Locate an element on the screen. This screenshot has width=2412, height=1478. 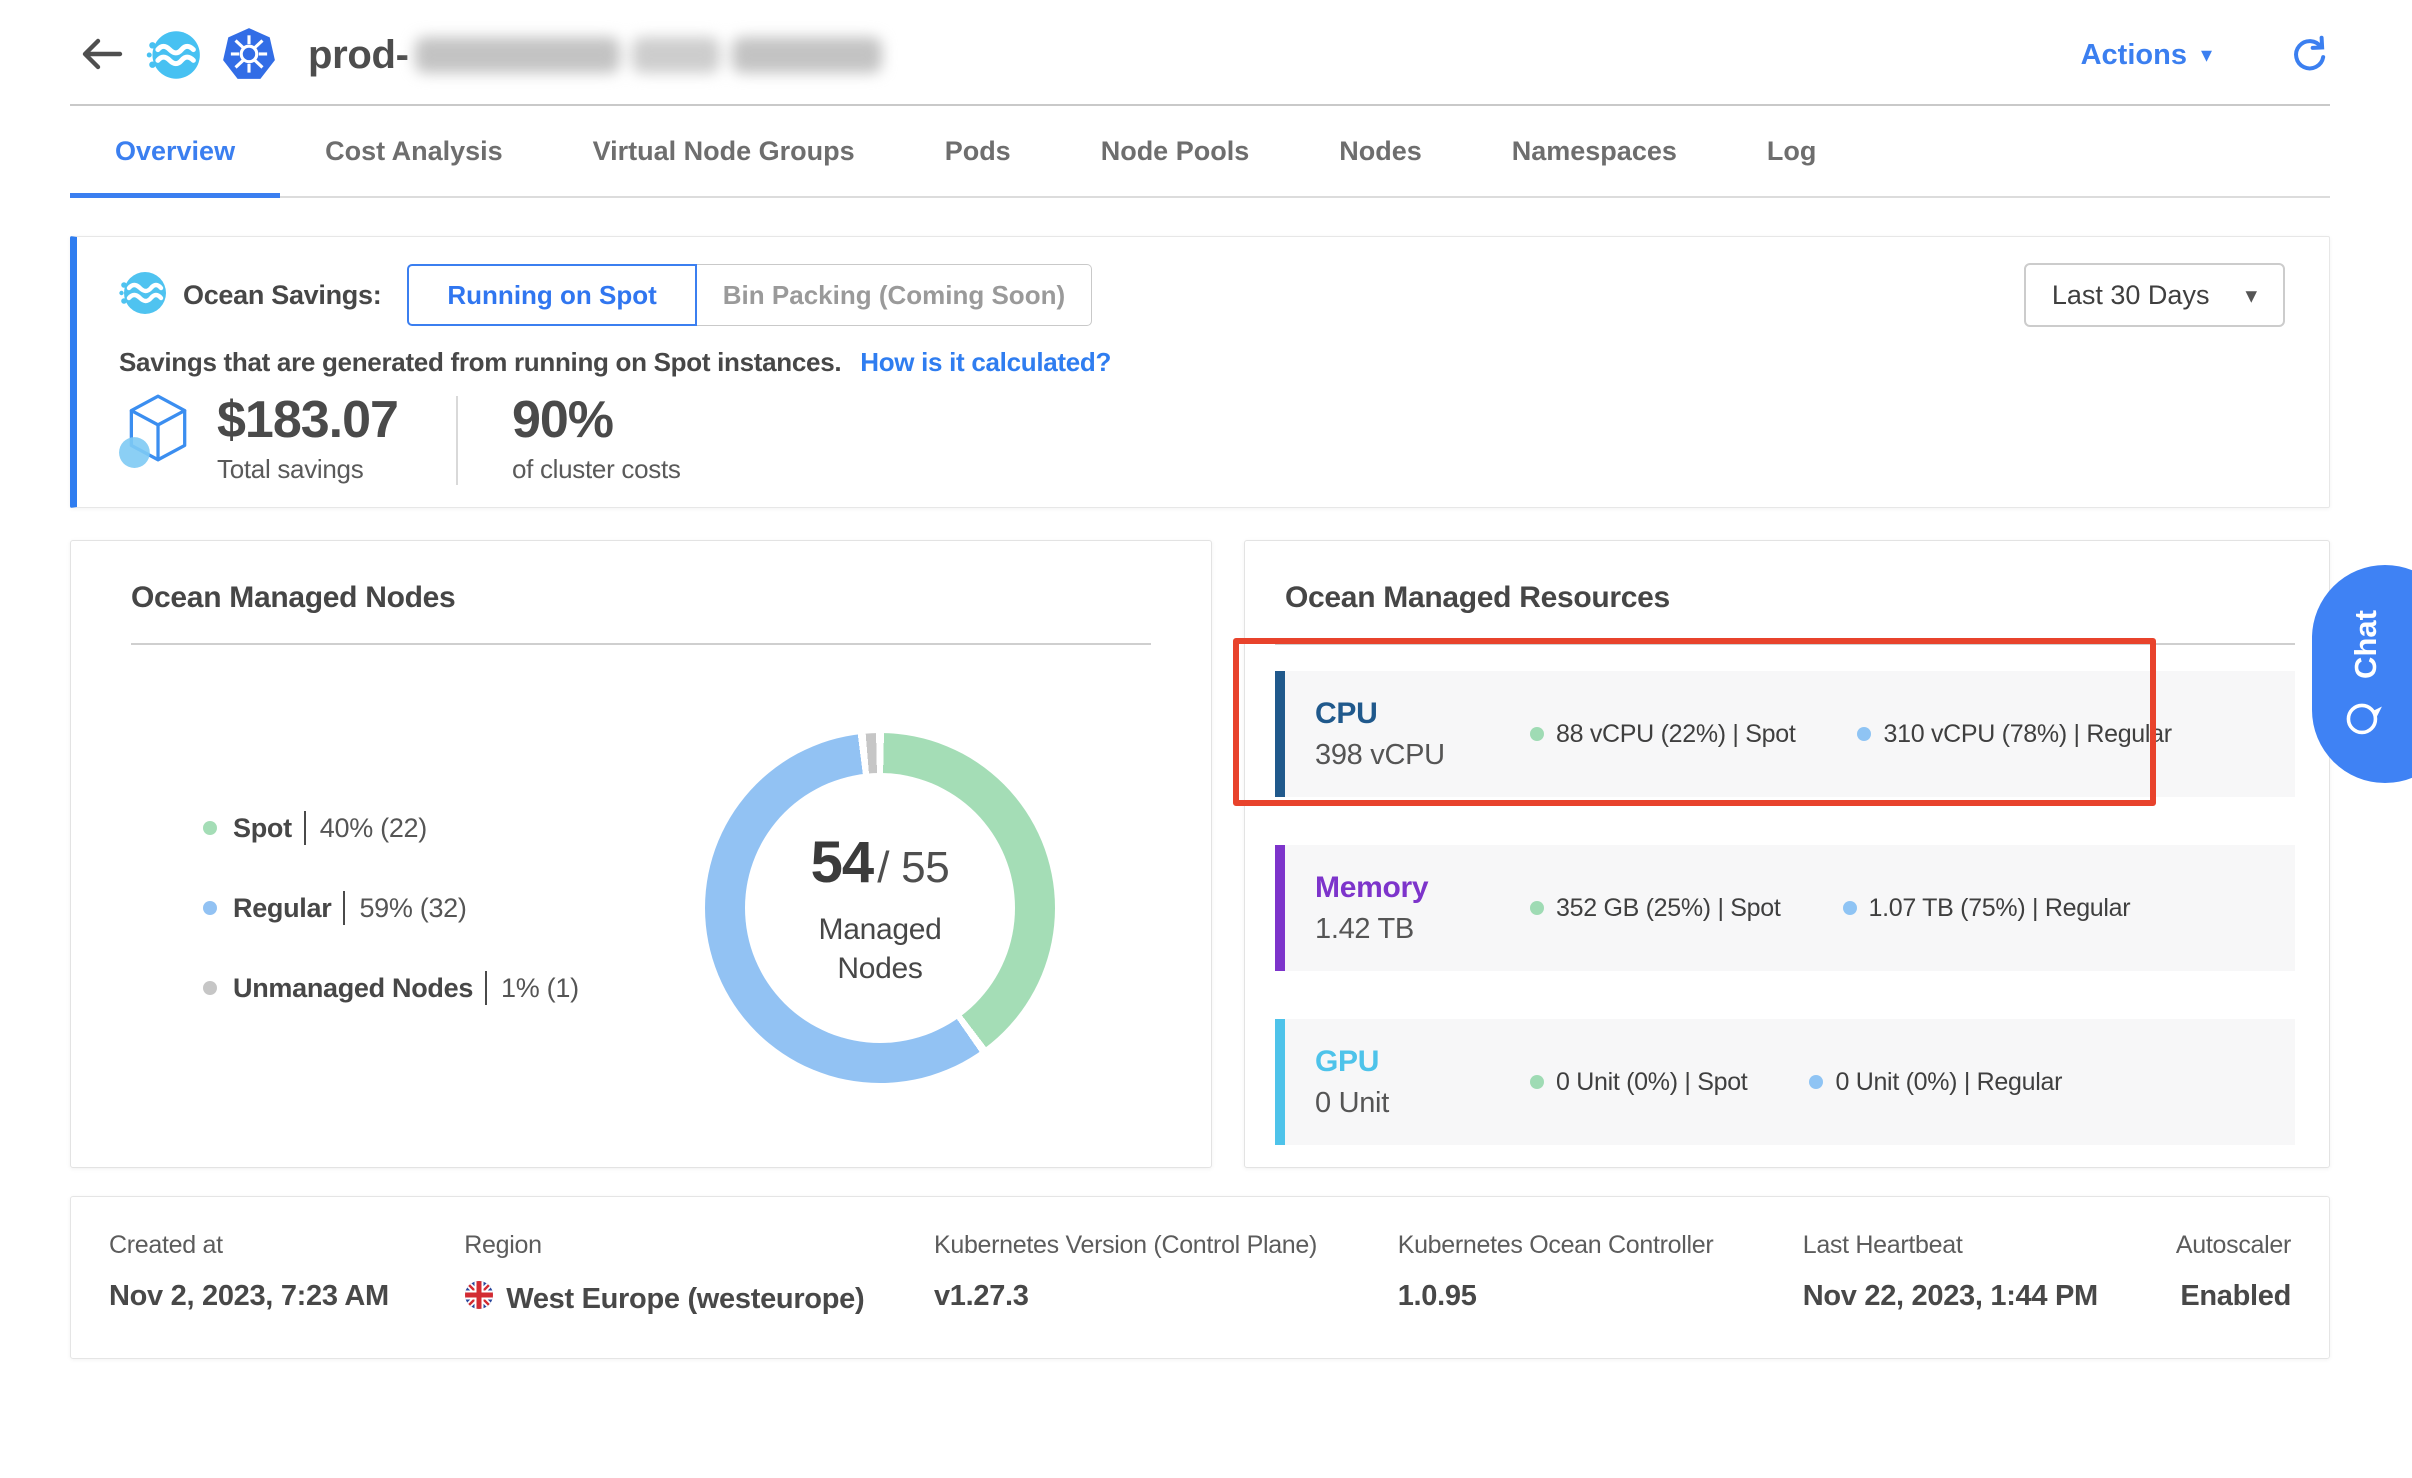
memory-regular-stat: 1.07 TB (75%) | Regular is located at coordinates (1986, 908).